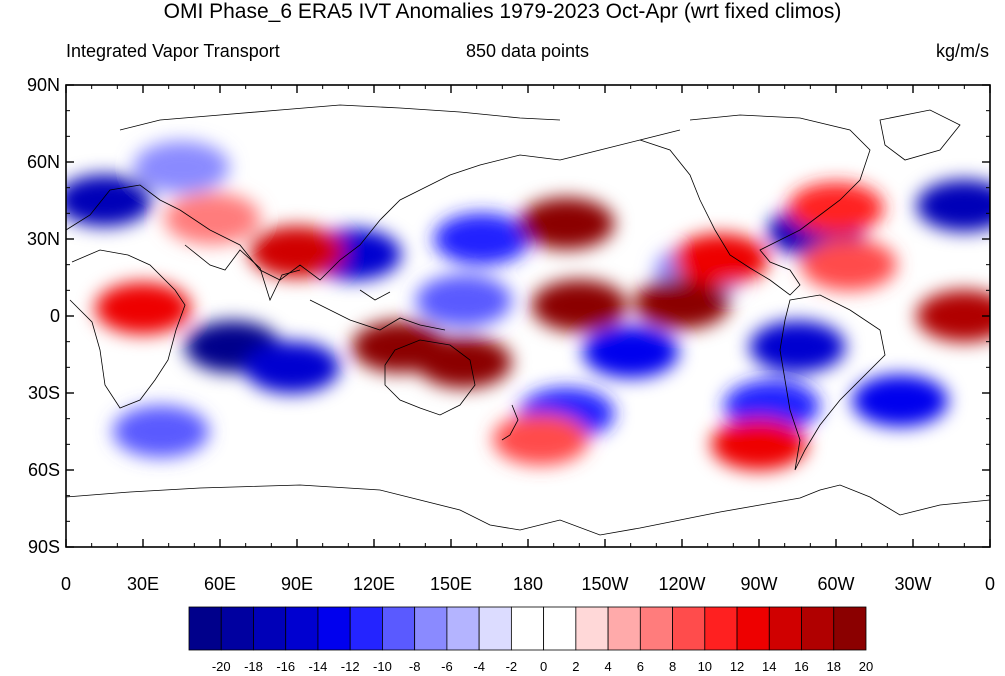  What do you see at coordinates (173, 51) in the screenshot?
I see `variable-label: Integrated Vapor Transport` at bounding box center [173, 51].